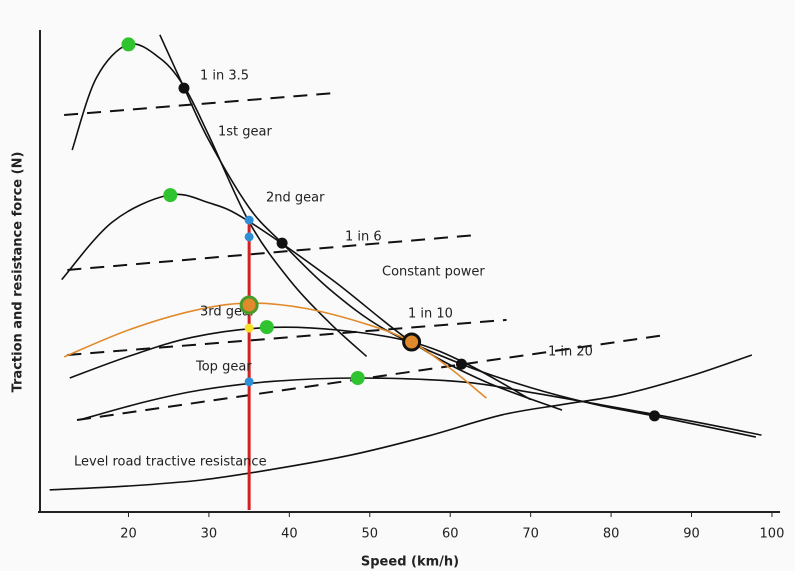 The height and width of the screenshot is (575, 795). Describe the element at coordinates (430, 314) in the screenshot. I see `curve-label: 1 in 10` at that location.